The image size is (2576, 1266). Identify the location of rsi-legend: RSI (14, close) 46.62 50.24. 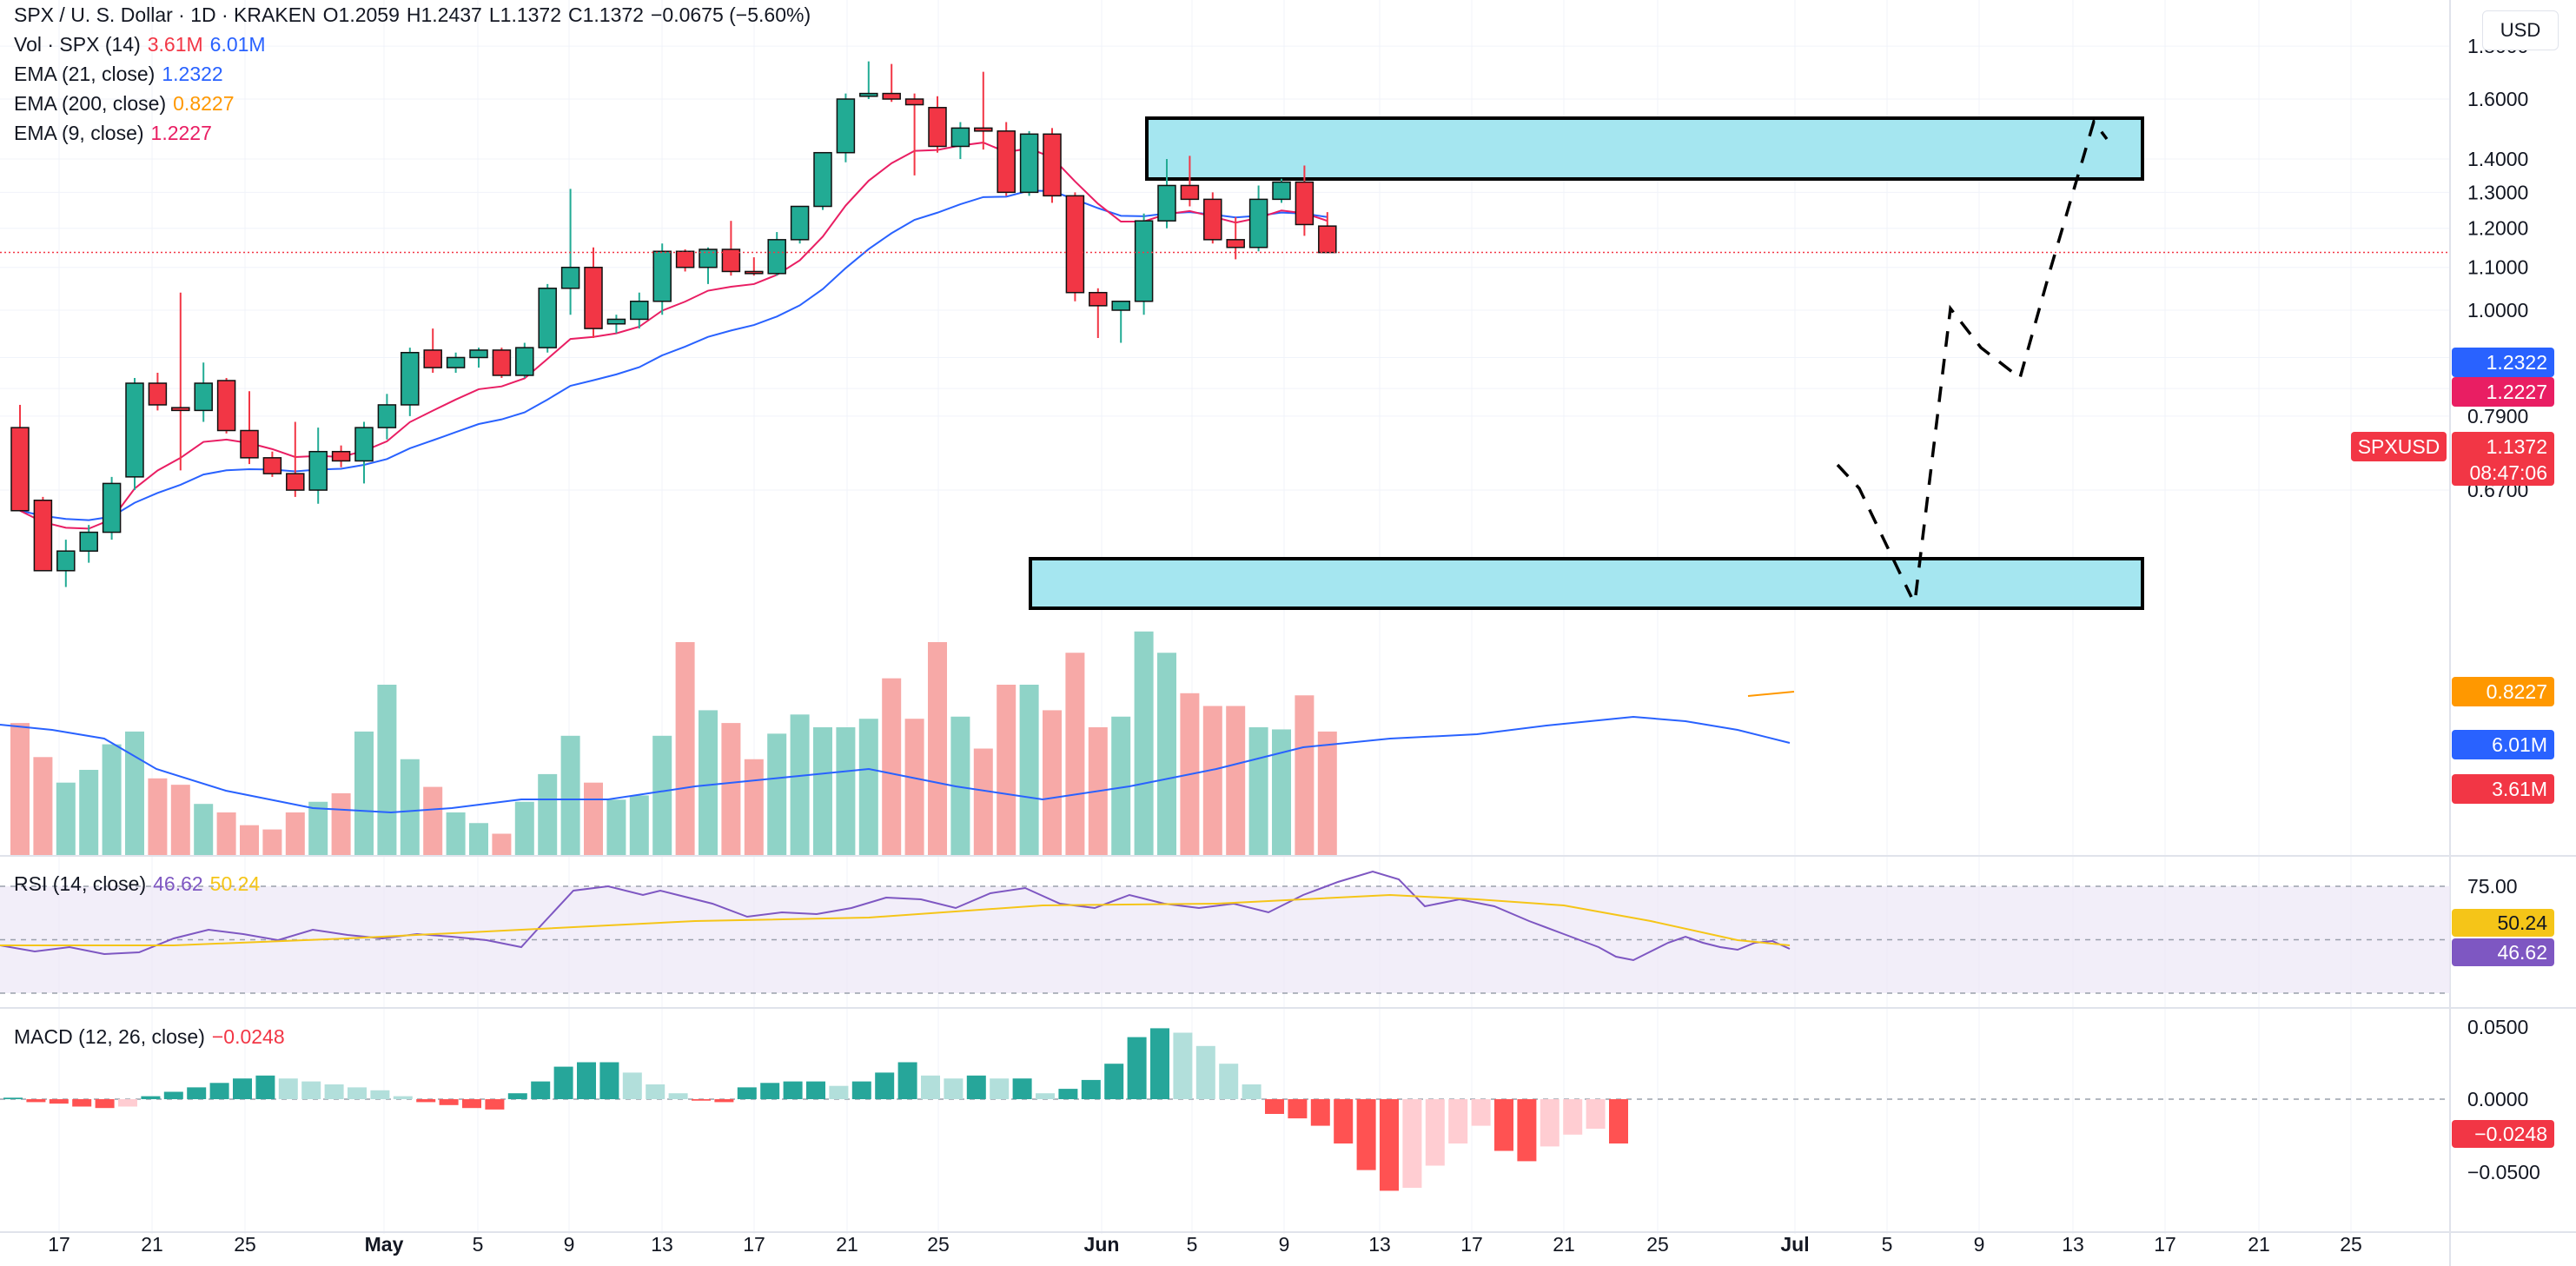
(140, 883).